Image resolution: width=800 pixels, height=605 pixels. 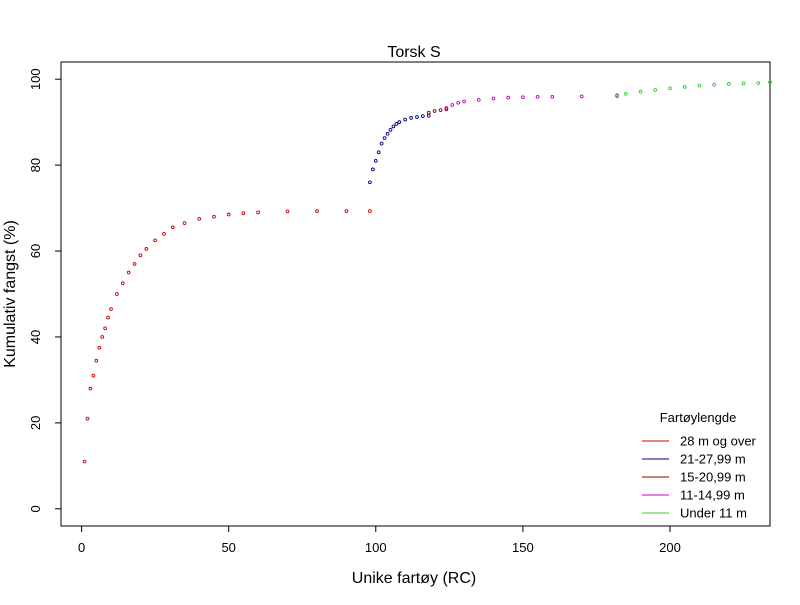 What do you see at coordinates (670, 547) in the screenshot?
I see `x-tick-label: 200` at bounding box center [670, 547].